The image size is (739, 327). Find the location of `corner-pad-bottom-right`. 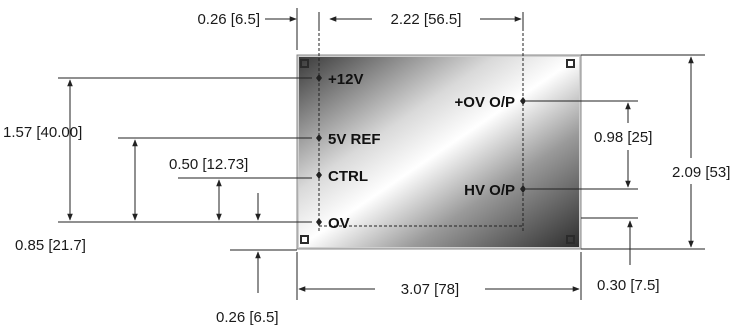

corner-pad-bottom-right is located at coordinates (570, 239).